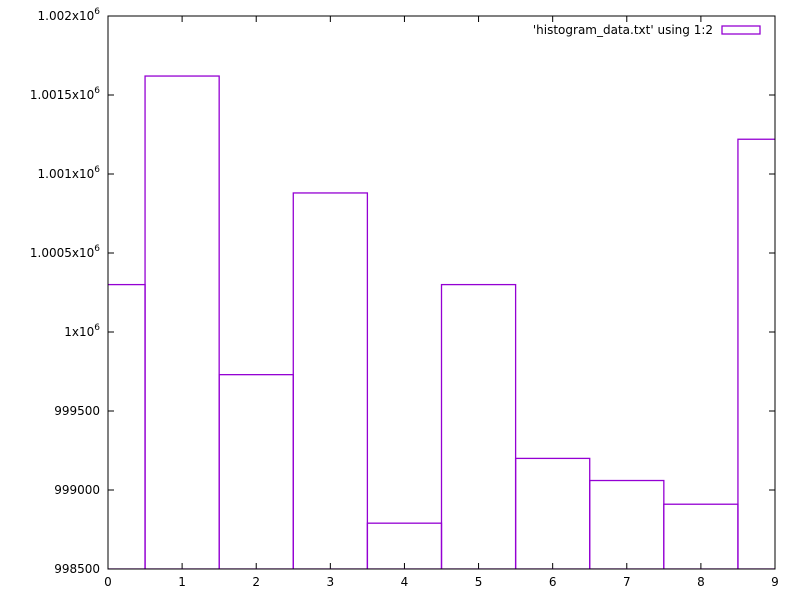 This screenshot has width=800, height=600. I want to click on legend-swatch, so click(741, 30).